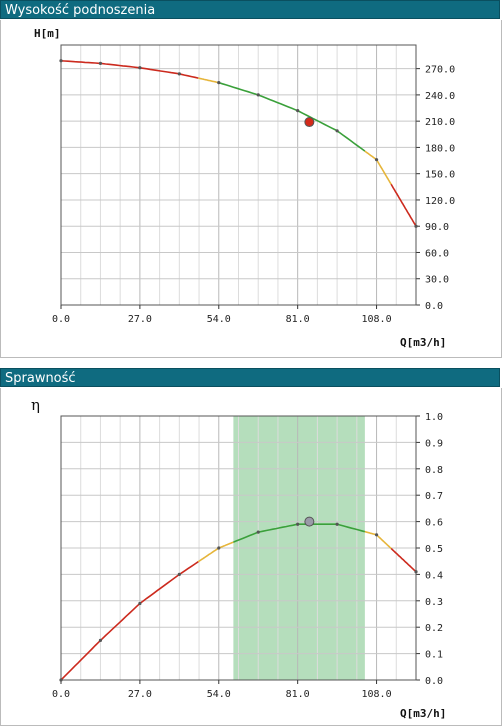 The width and height of the screenshot is (502, 726). Describe the element at coordinates (434, 470) in the screenshot. I see `y-tick-label: 0.8` at that location.